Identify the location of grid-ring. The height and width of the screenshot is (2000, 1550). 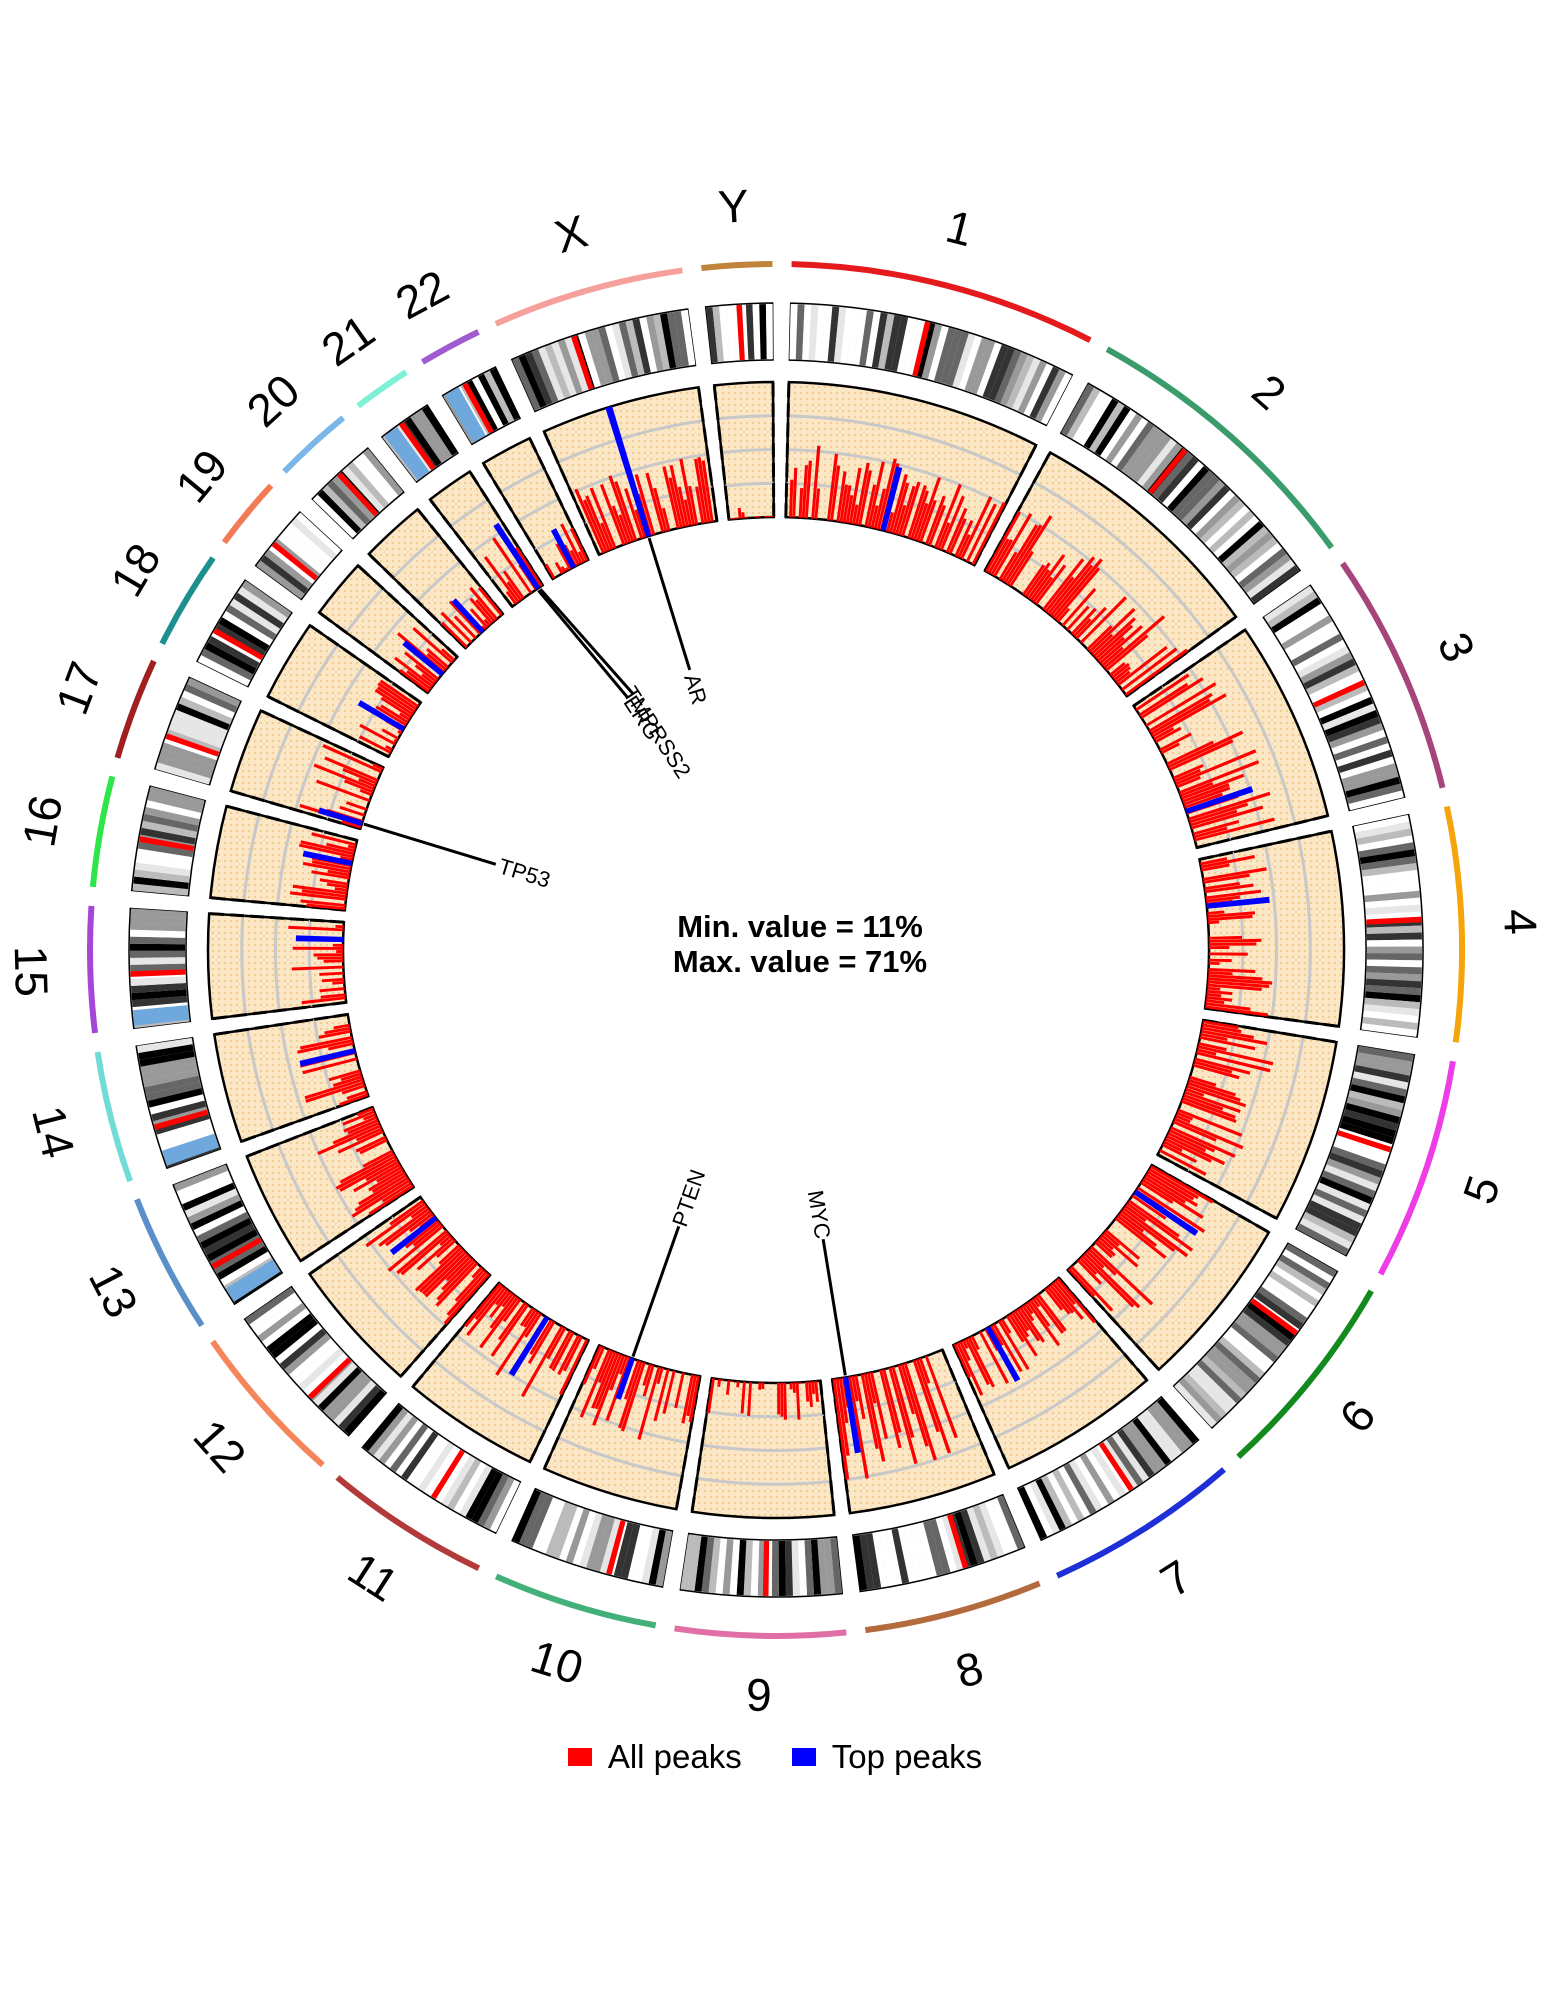
(260, 1080).